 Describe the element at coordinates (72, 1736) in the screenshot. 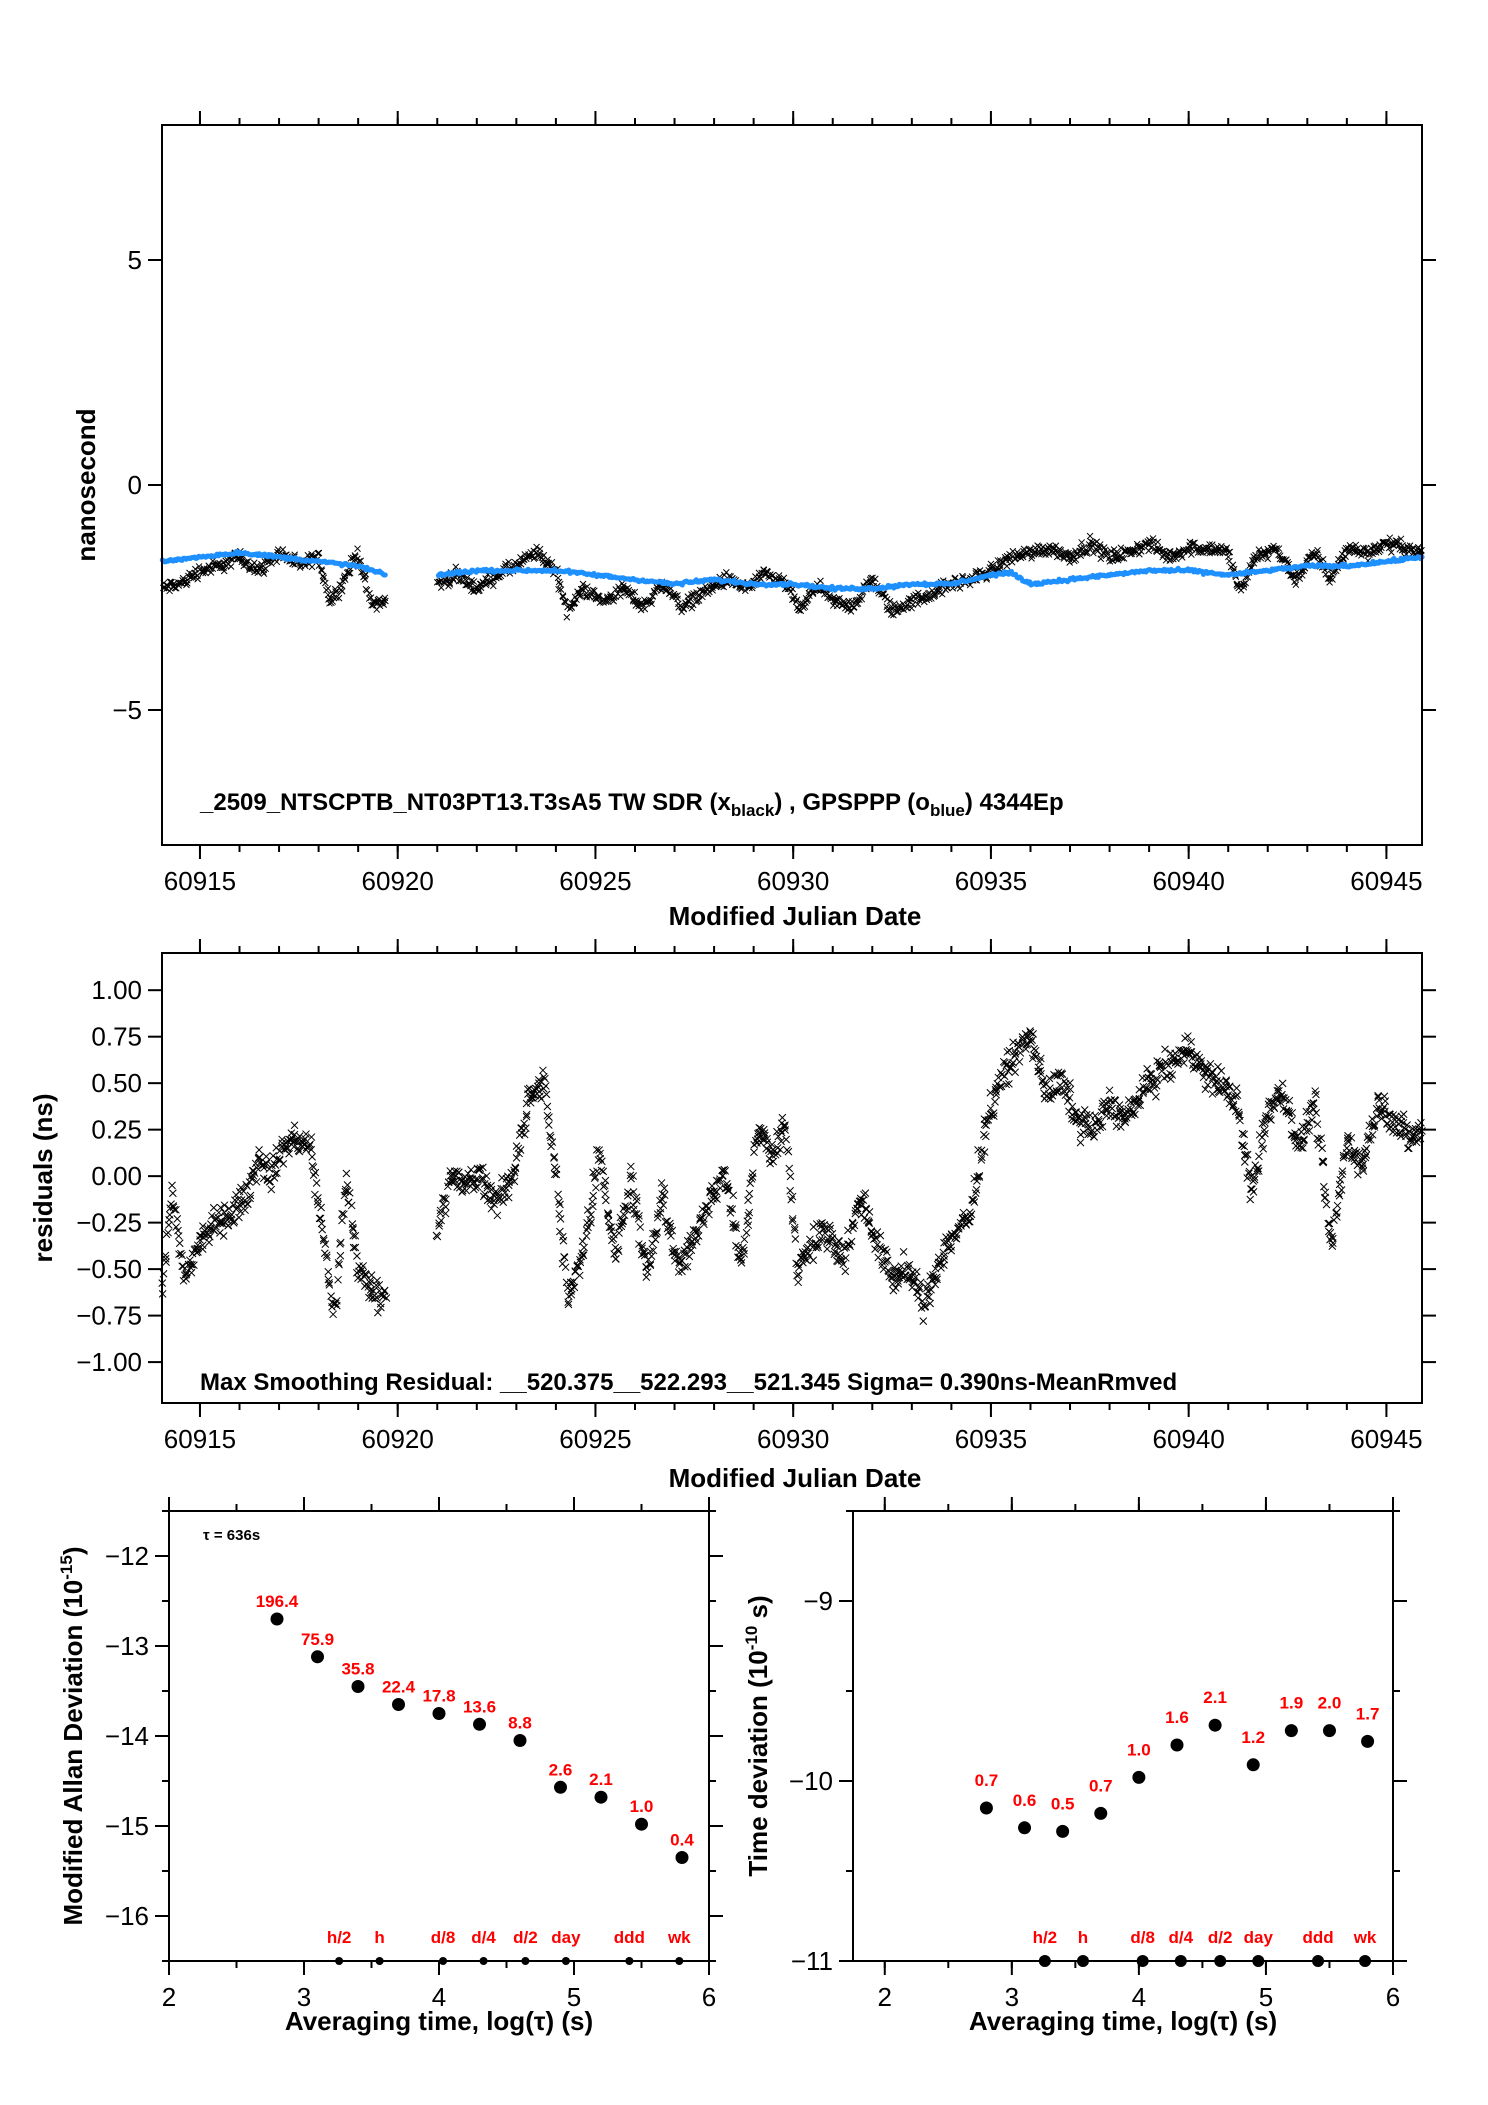

I see `y-axis-title: Modified Allan Deviation (10-15)` at that location.